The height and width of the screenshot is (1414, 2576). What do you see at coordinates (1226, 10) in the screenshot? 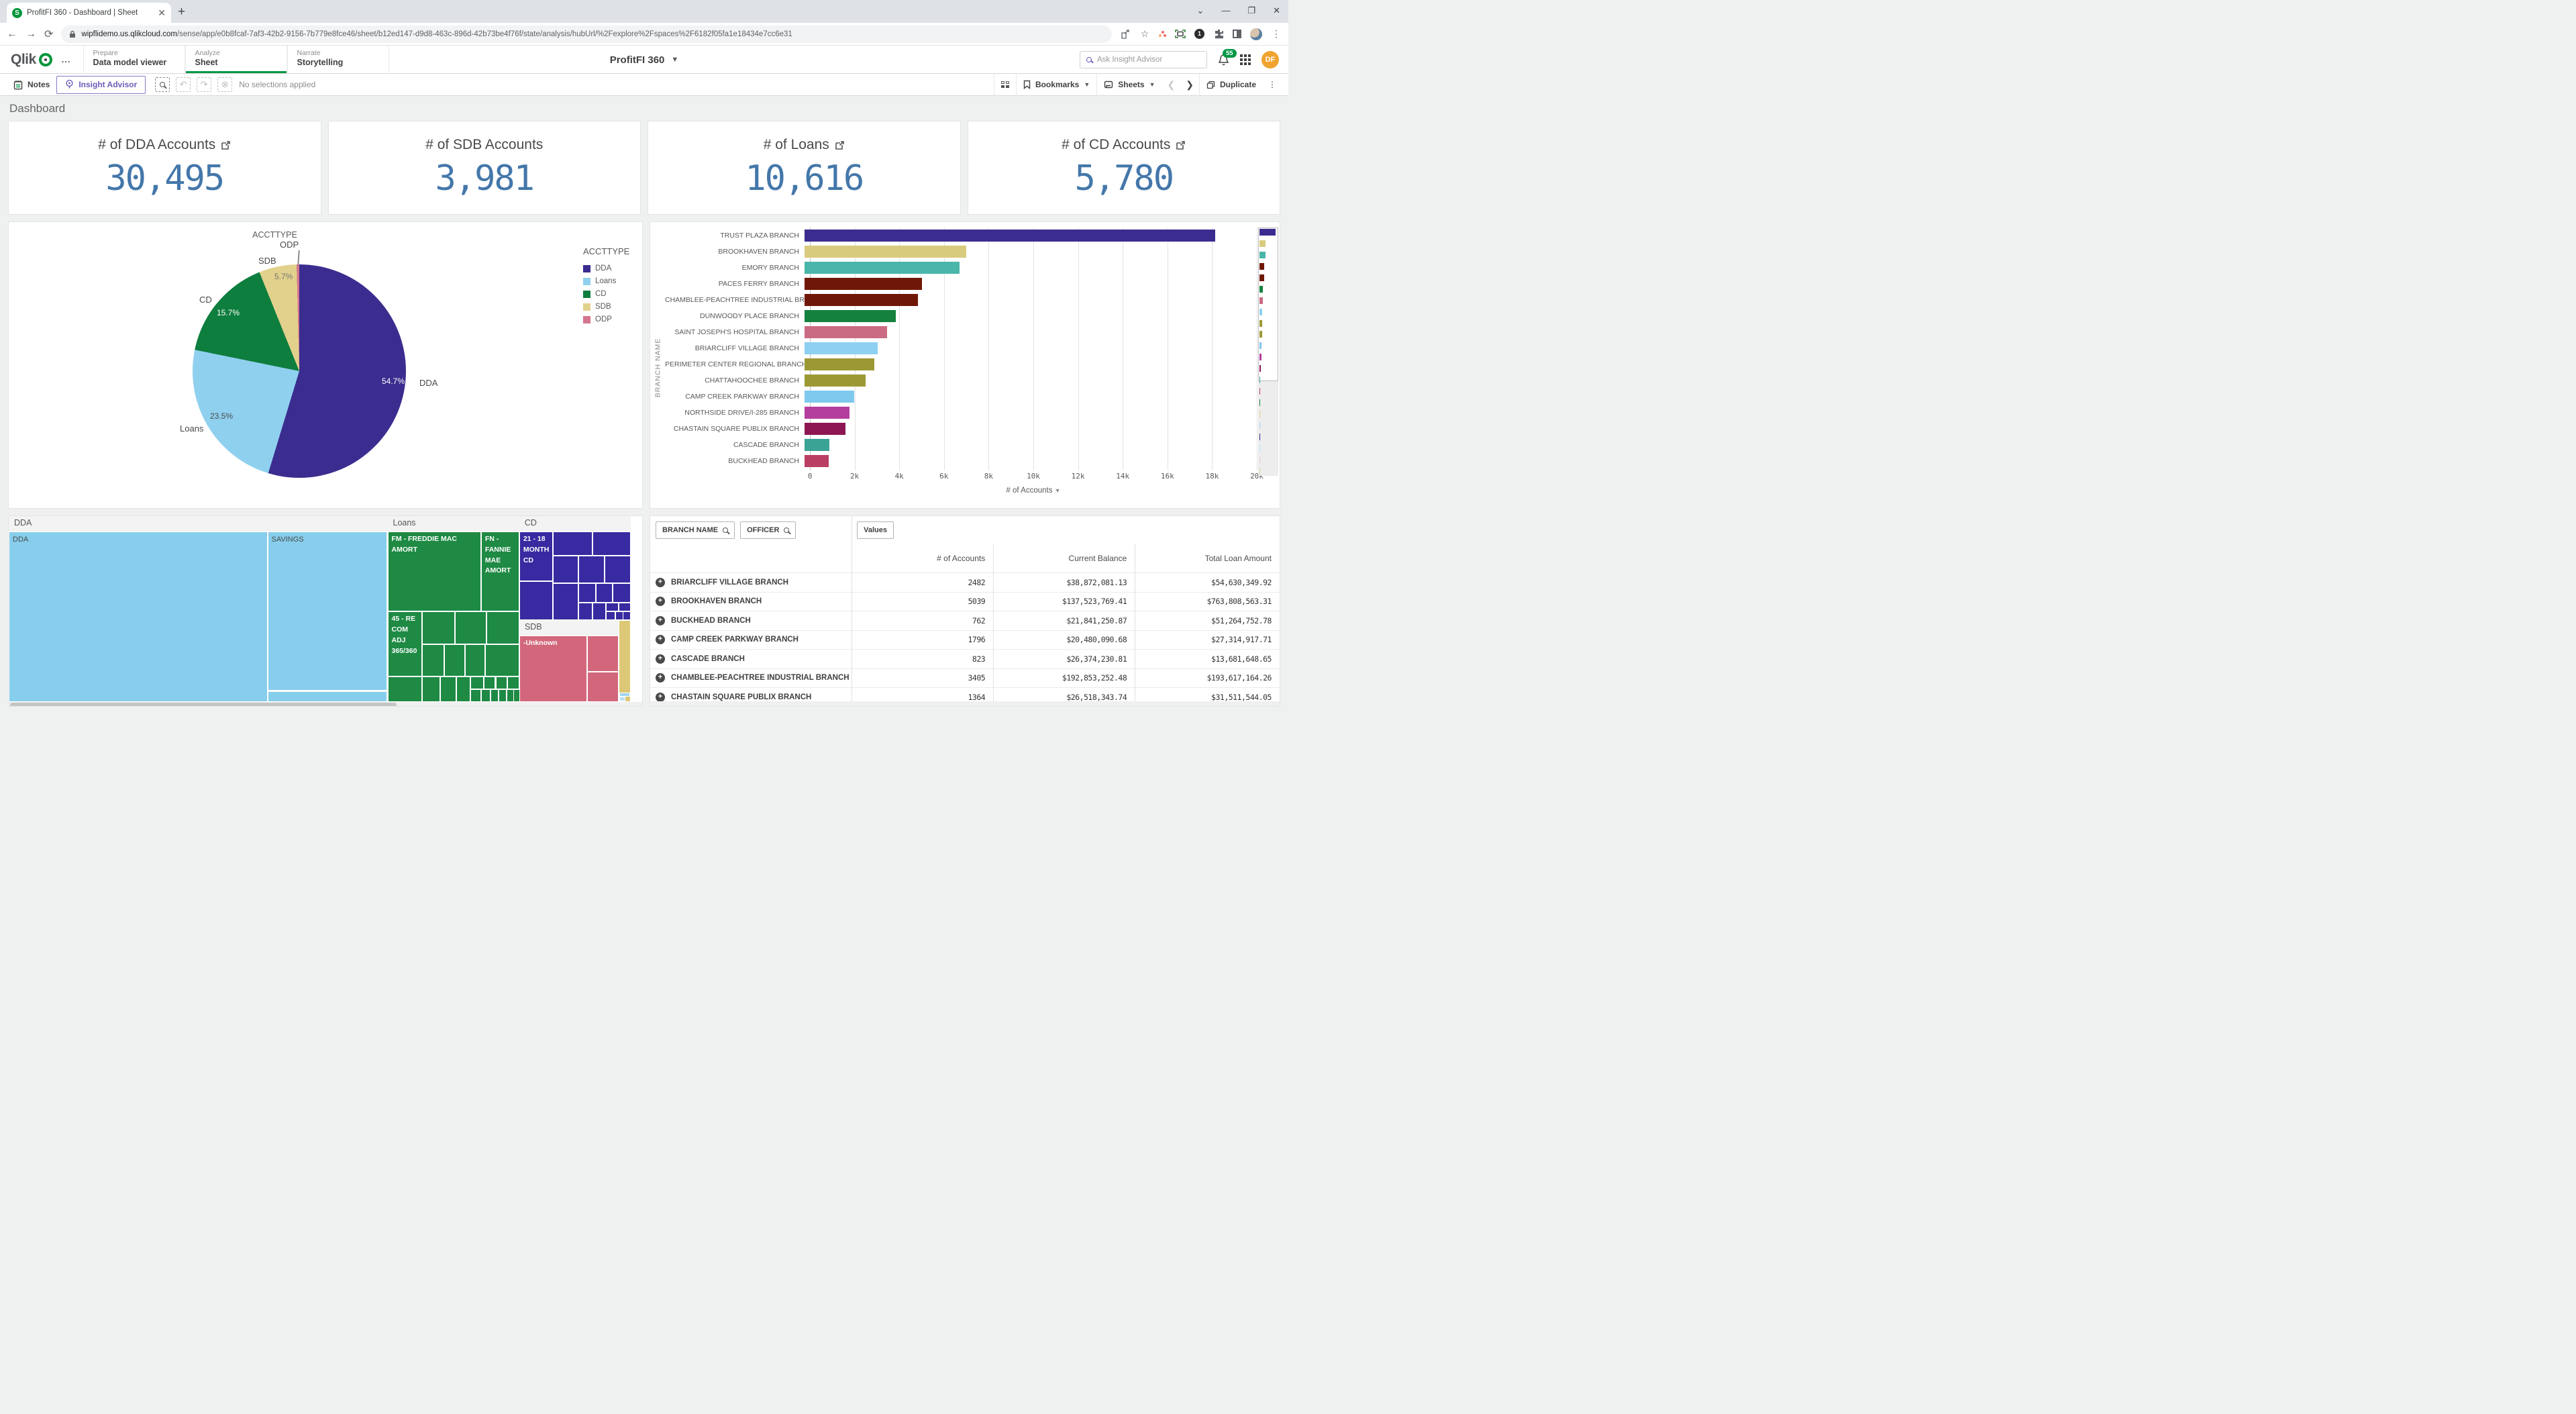
I see `window-minimize-icon: —` at bounding box center [1226, 10].